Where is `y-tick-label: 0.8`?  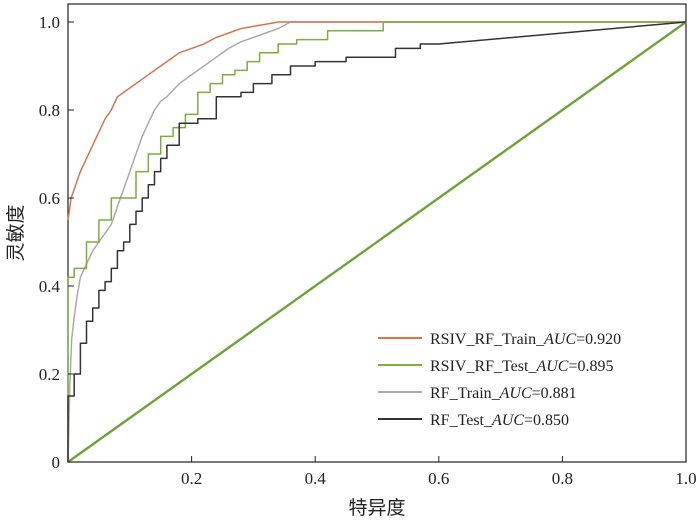
y-tick-label: 0.8 is located at coordinates (49, 110).